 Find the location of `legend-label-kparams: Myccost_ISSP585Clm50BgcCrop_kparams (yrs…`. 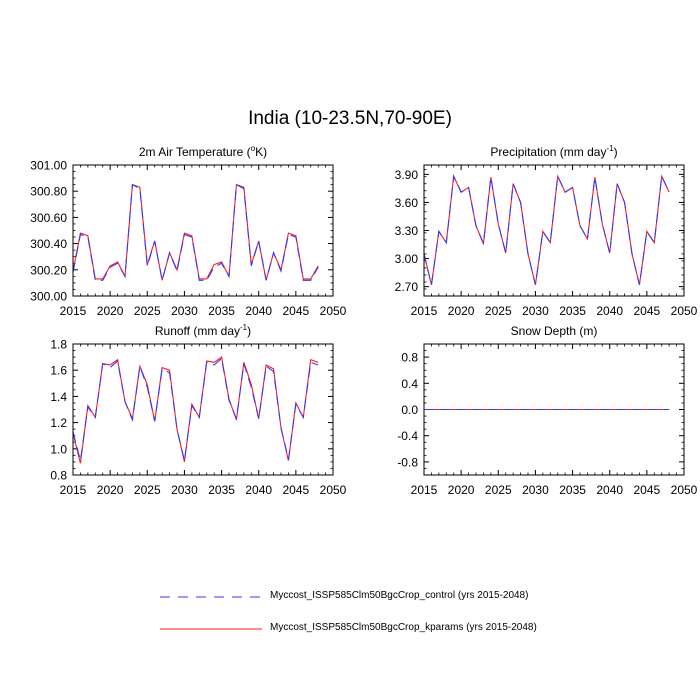

legend-label-kparams: Myccost_ISSP585Clm50BgcCrop_kparams (yrs… is located at coordinates (403, 627).